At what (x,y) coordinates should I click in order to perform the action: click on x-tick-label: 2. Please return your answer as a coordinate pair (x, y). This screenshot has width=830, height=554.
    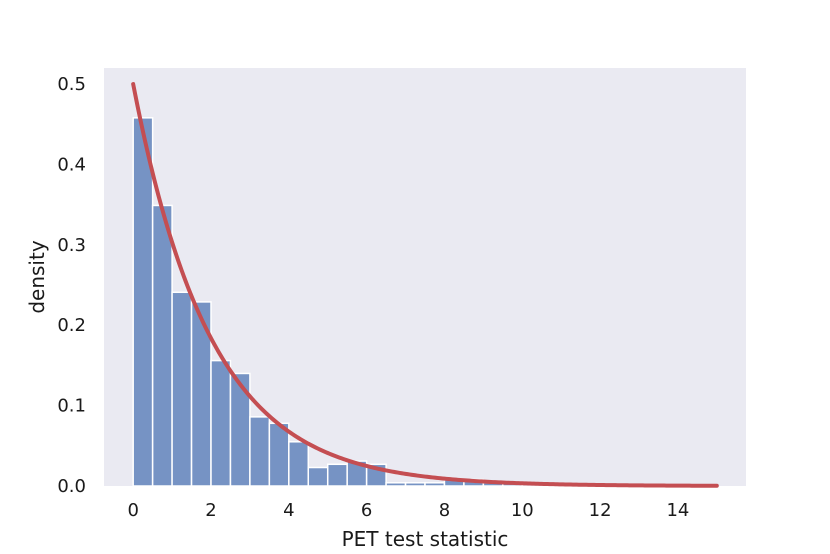
    Looking at the image, I should click on (210, 510).